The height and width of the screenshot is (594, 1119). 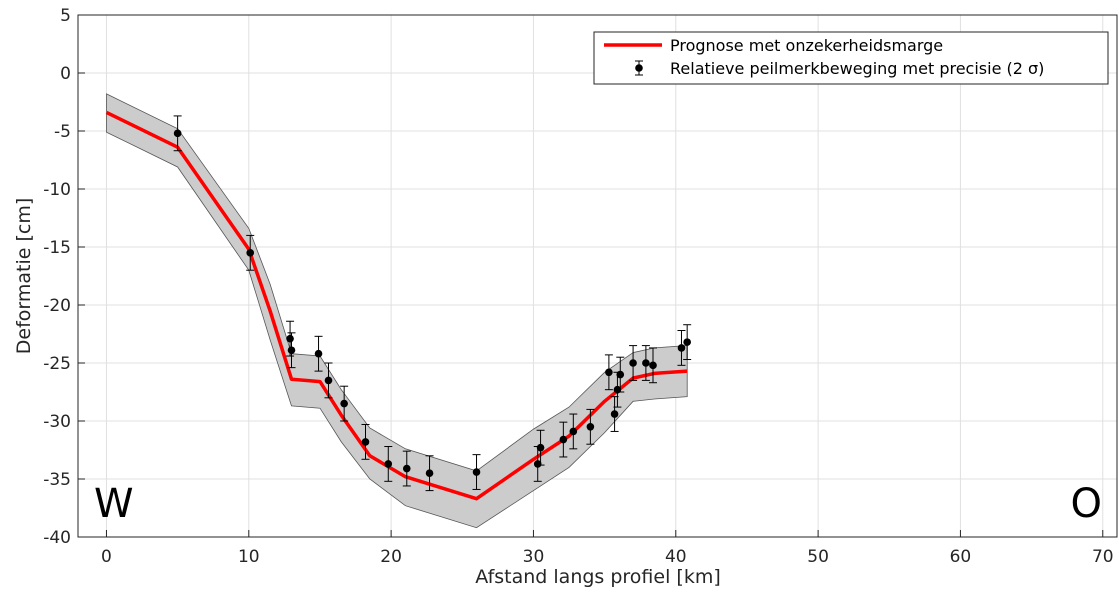 I want to click on x-tick-label: 20, so click(x=391, y=557).